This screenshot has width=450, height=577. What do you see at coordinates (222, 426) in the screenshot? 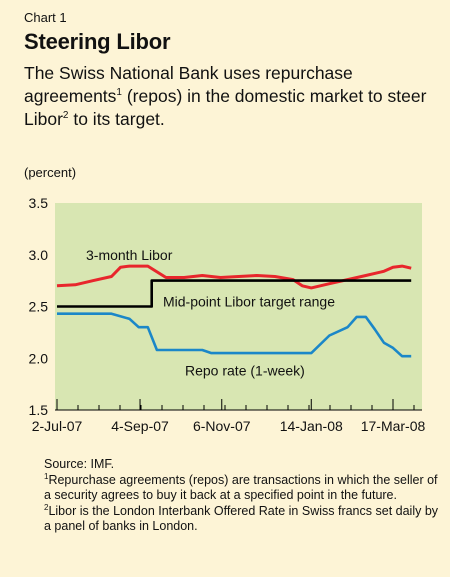
I see `x-tick-label: 6-Nov-07` at bounding box center [222, 426].